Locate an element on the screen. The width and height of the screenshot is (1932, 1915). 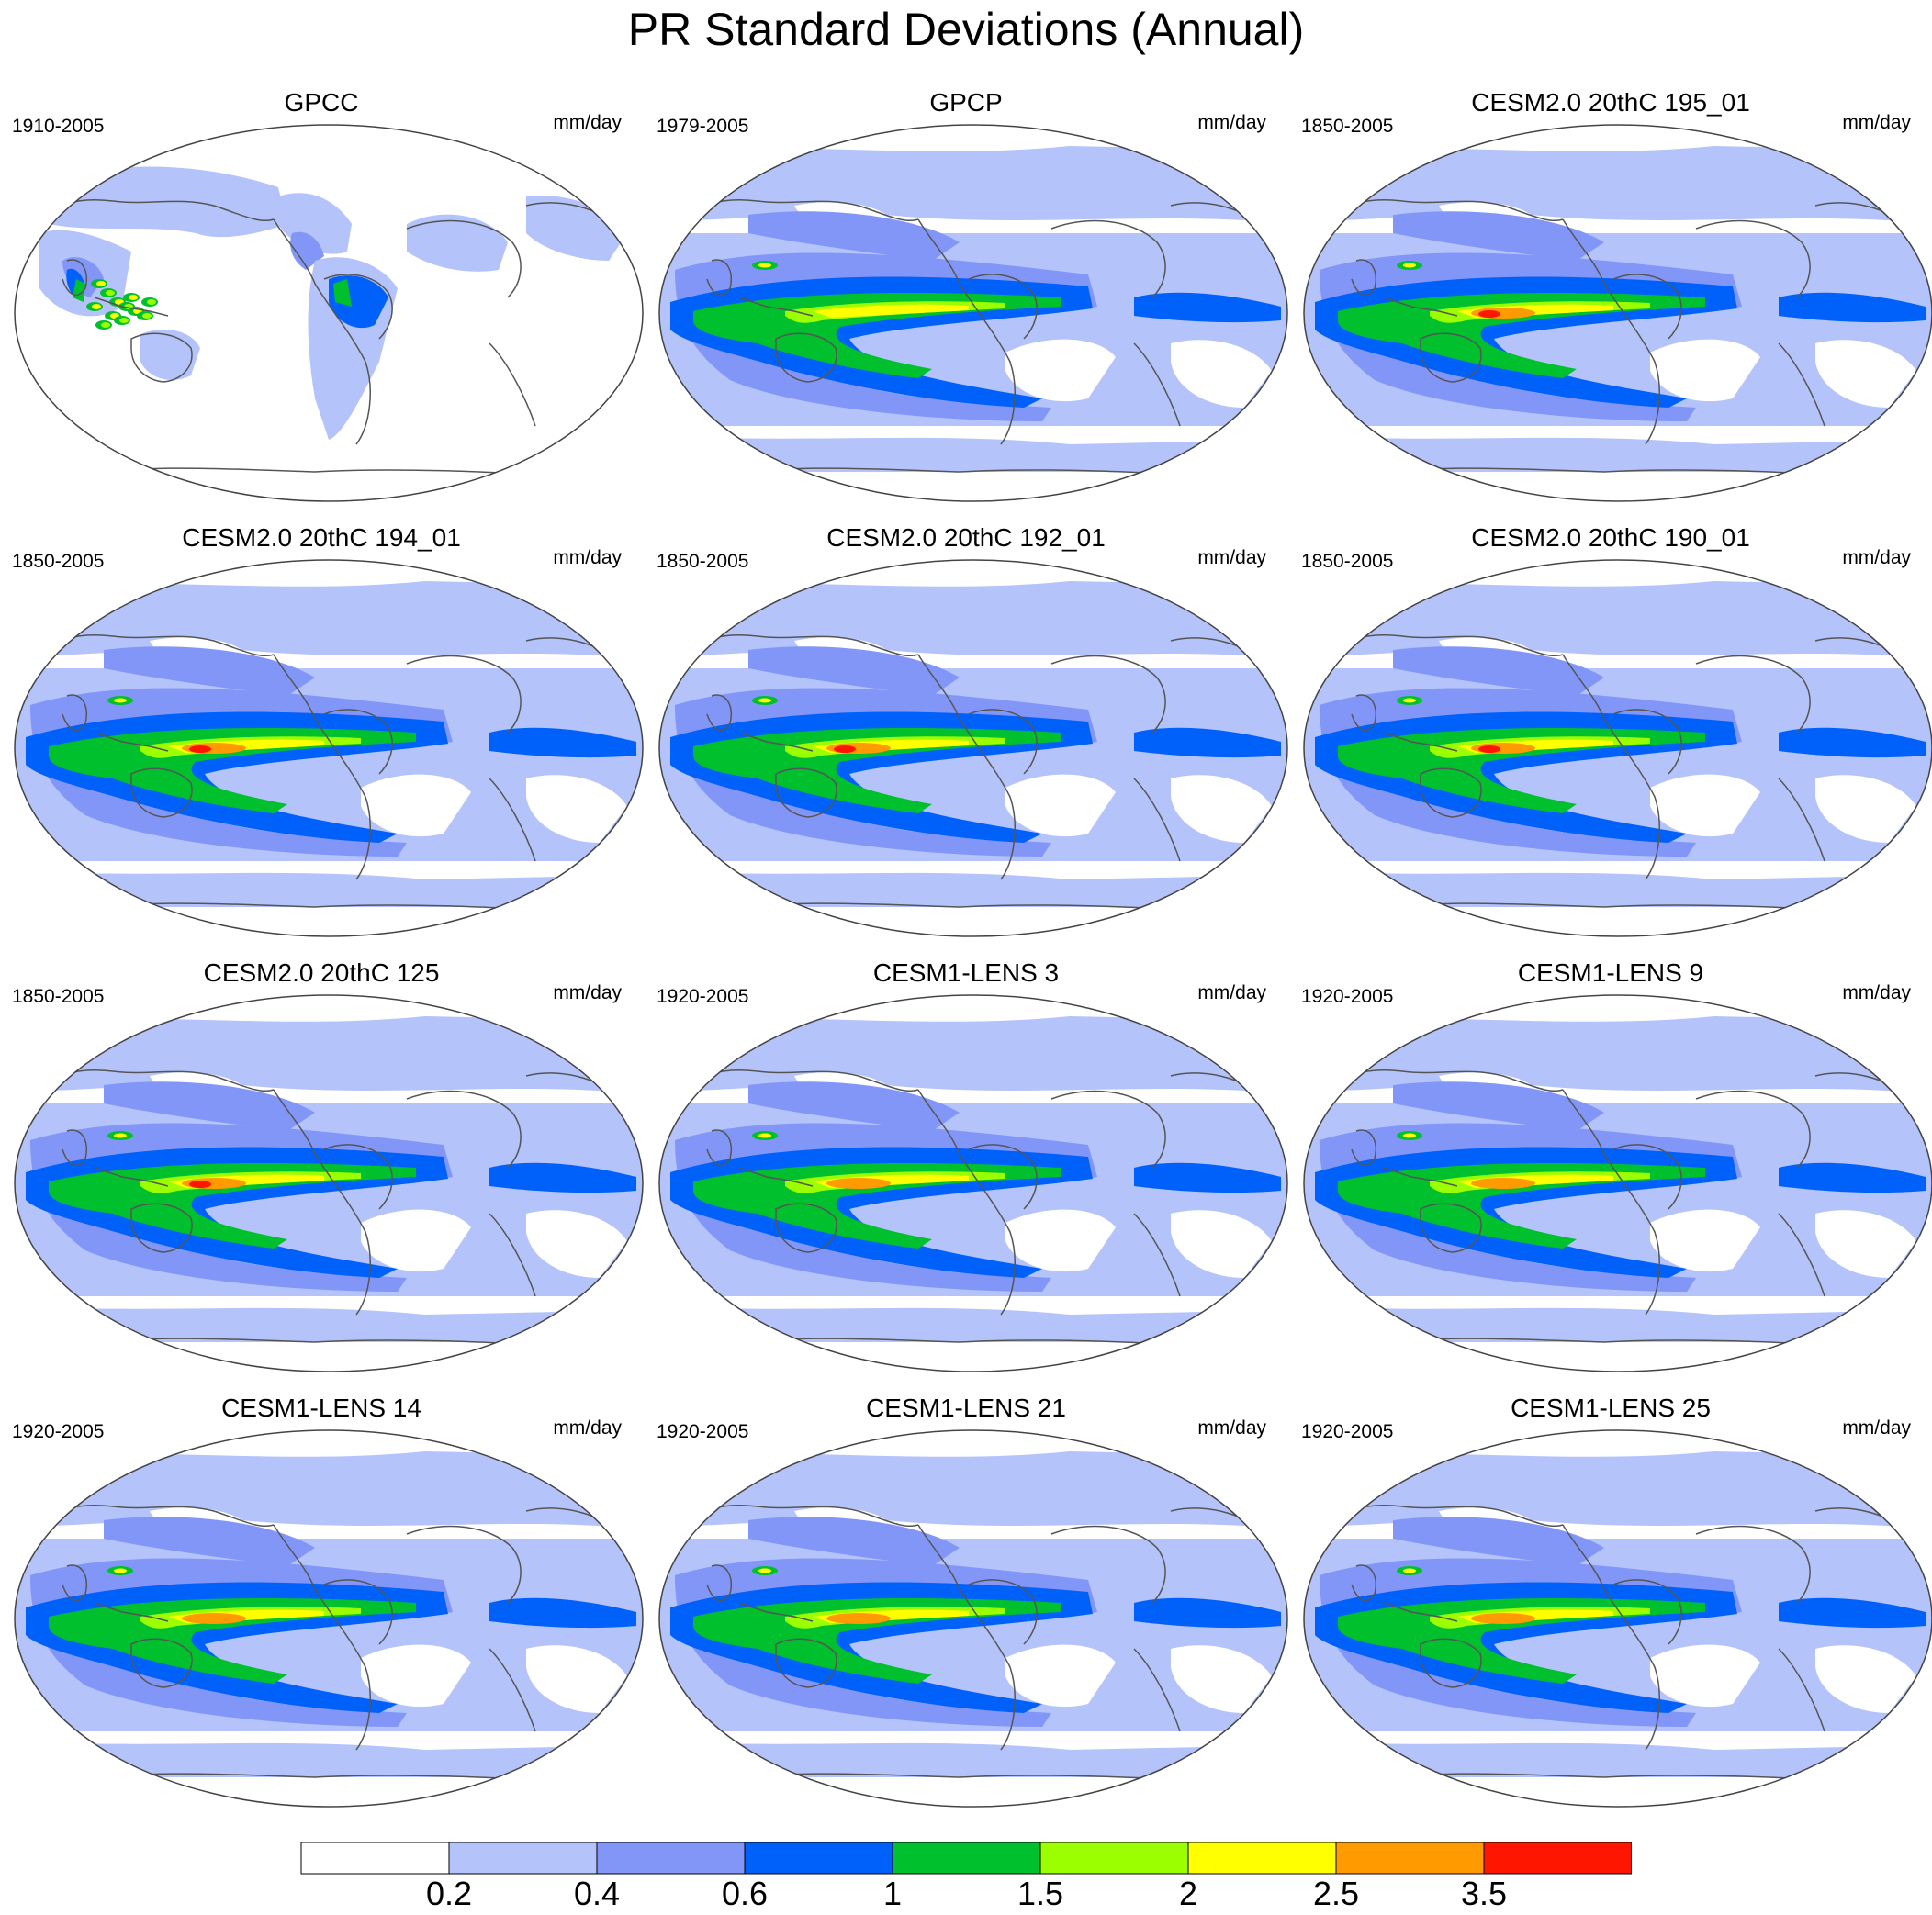
figure-title: PR Standard Deviations (Annual) is located at coordinates (966, 29).